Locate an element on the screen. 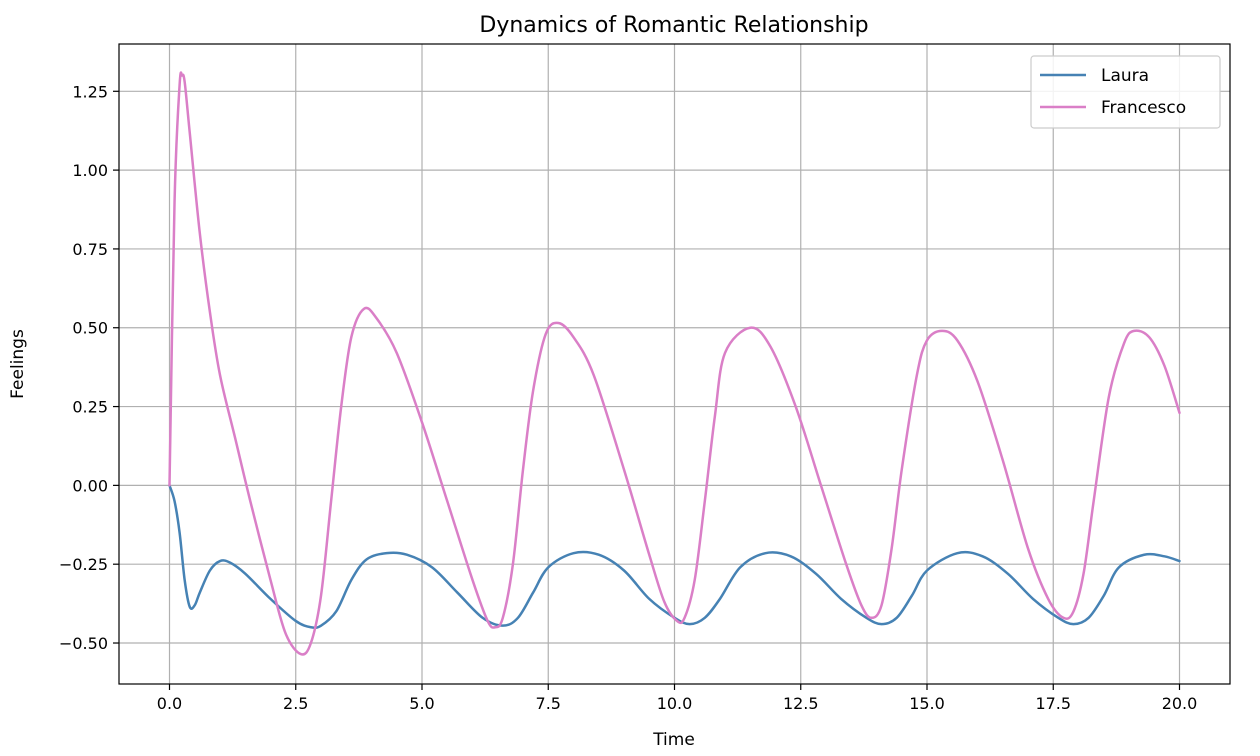  x-tick-label: 12.5 is located at coordinates (801, 703).